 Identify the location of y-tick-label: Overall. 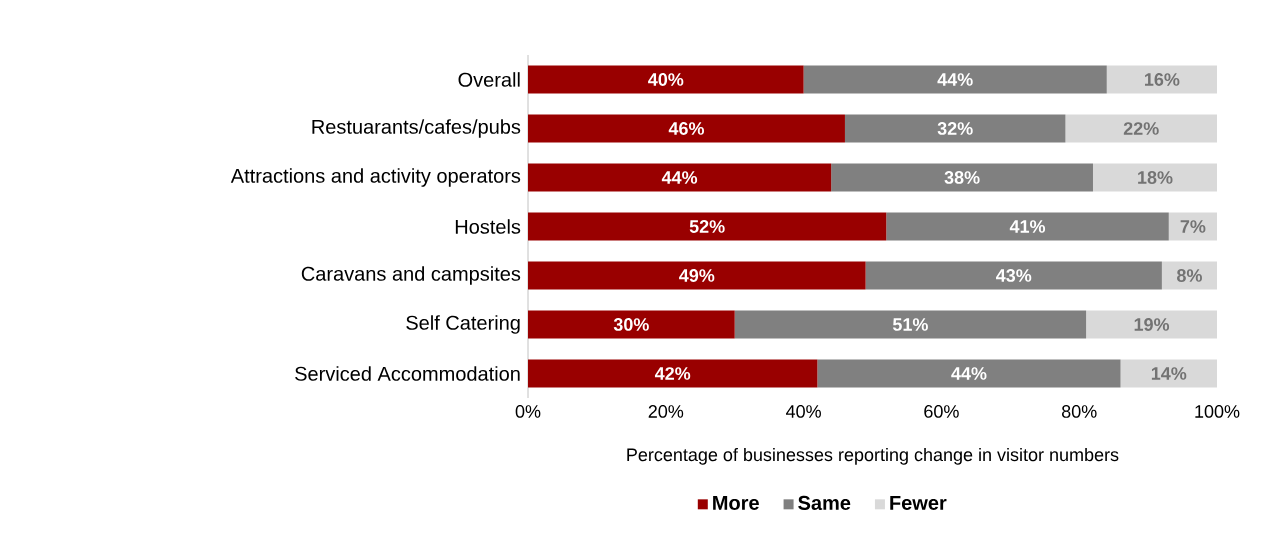
(489, 79).